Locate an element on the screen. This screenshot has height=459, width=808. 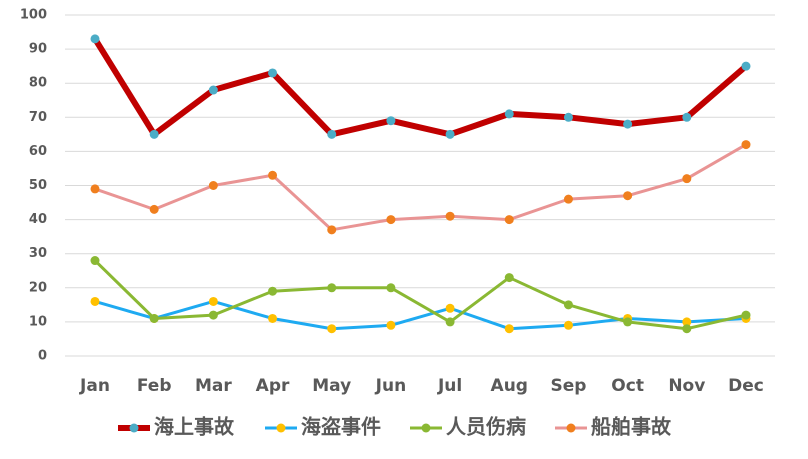
y-tick-label: 10 is located at coordinates (38, 321).